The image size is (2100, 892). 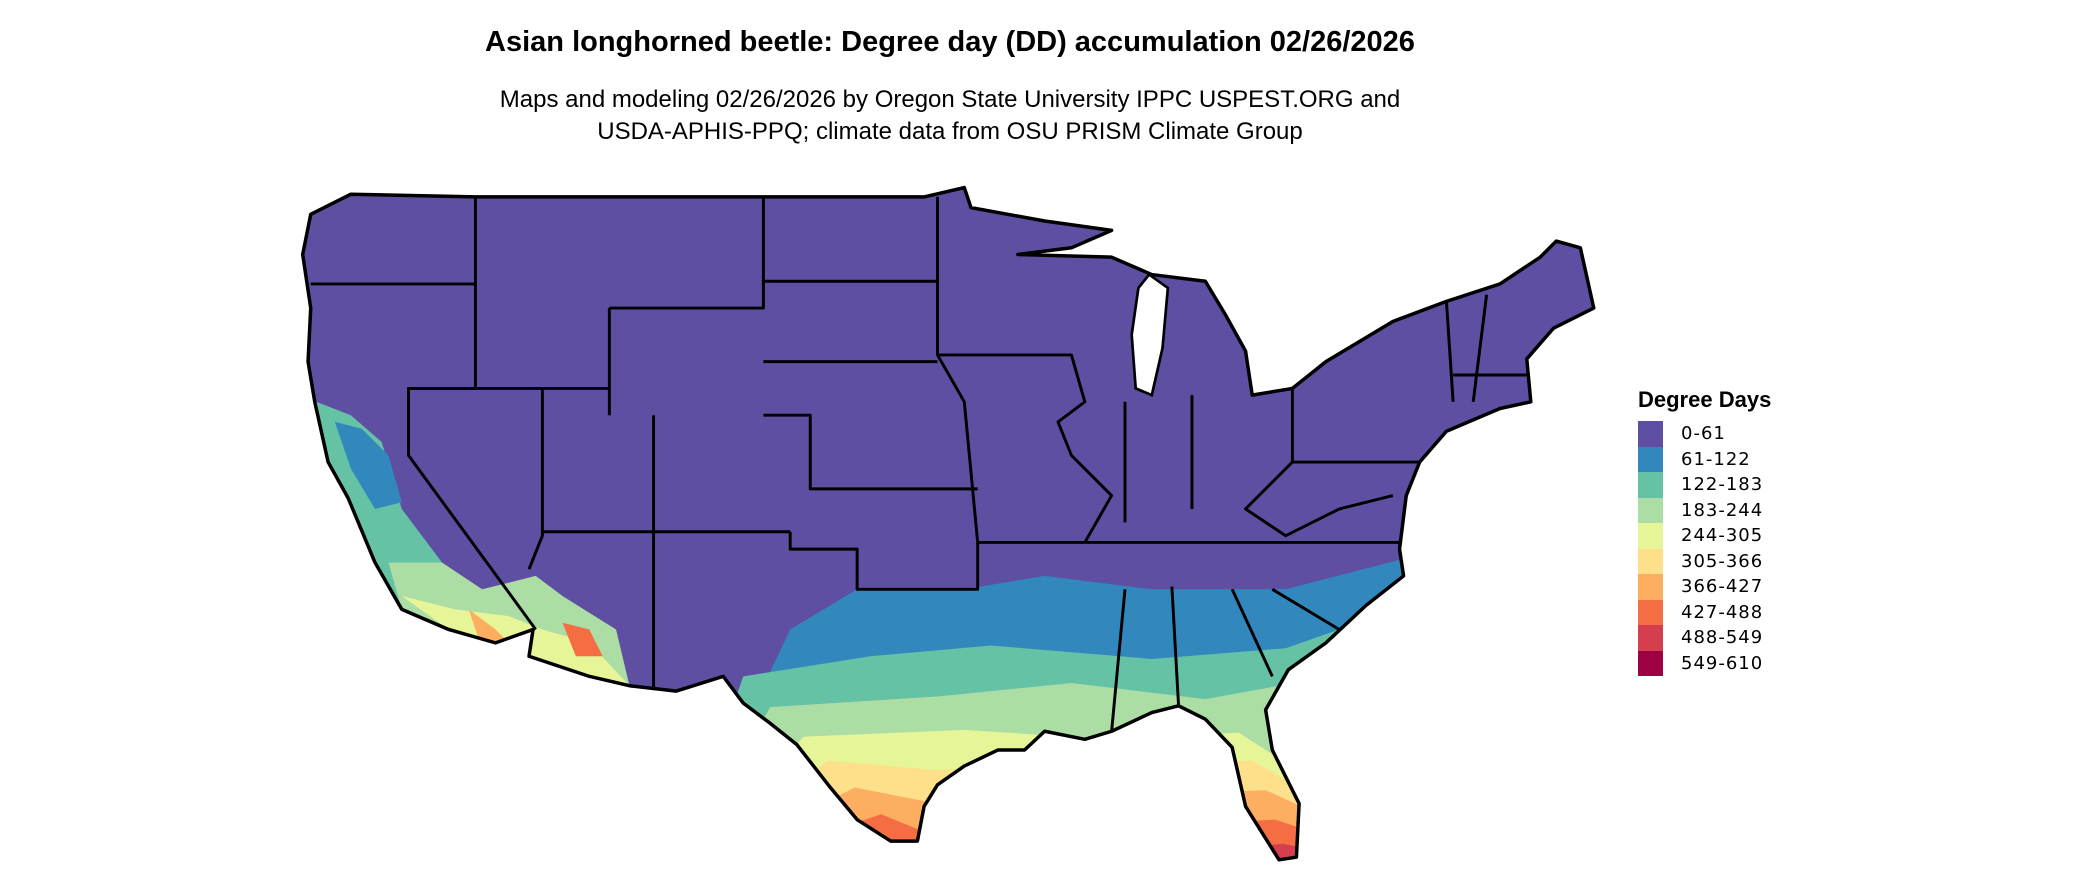 I want to click on legend-item: 366-427, so click(x=1704, y=587).